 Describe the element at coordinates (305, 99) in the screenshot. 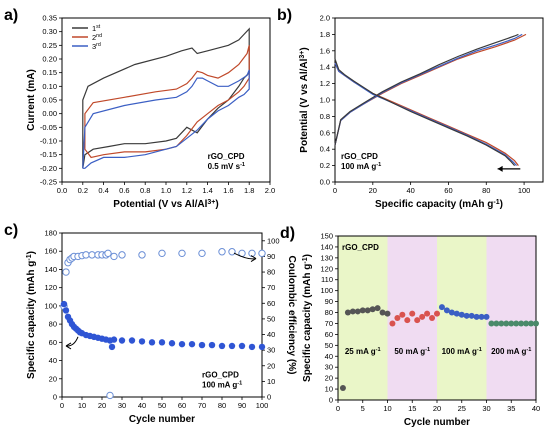

I see `y-axis-label: Potential (V vs Al/Al3+)` at that location.